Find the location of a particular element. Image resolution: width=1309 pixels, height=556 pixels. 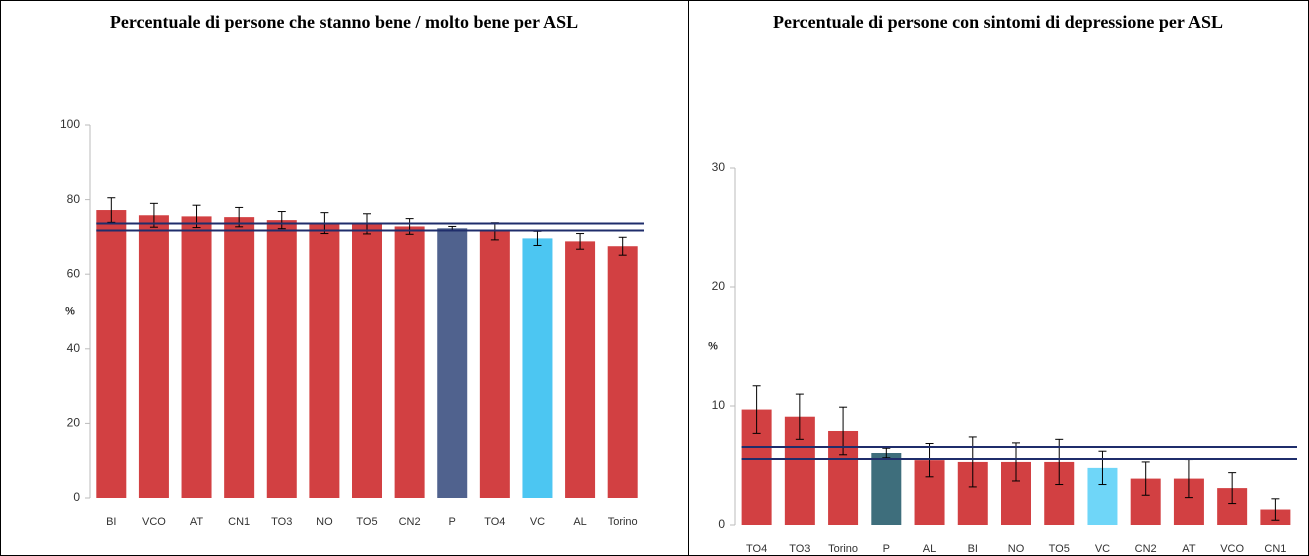

y-tick-label: 10 is located at coordinates (719, 405).